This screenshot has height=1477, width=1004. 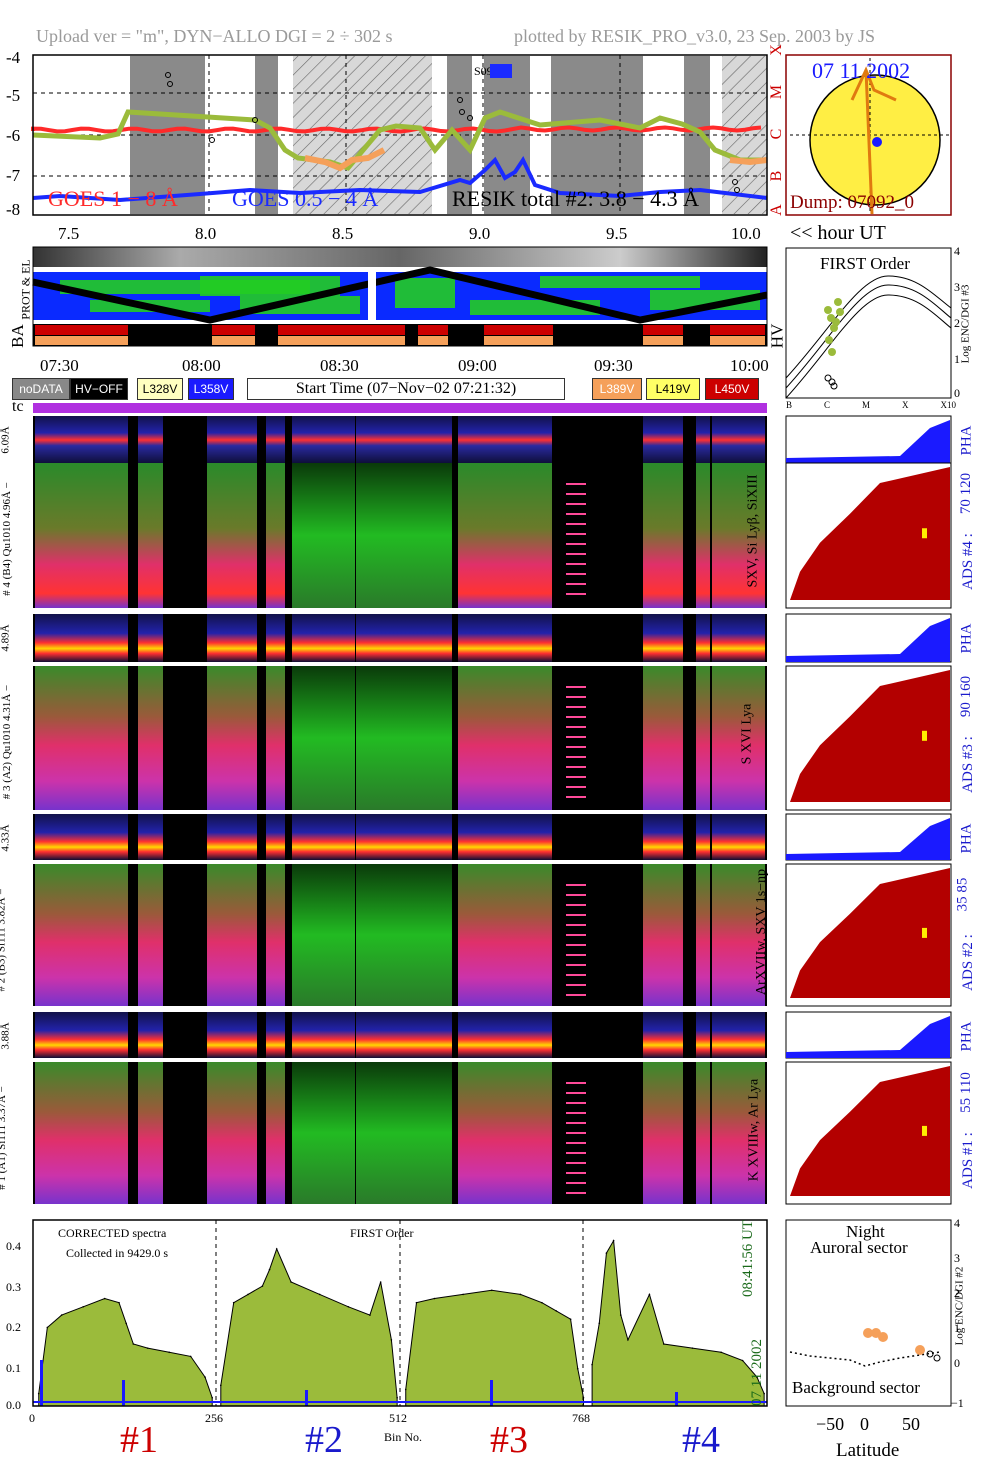 I want to click on ads-range: 70 120, so click(x=966, y=493).